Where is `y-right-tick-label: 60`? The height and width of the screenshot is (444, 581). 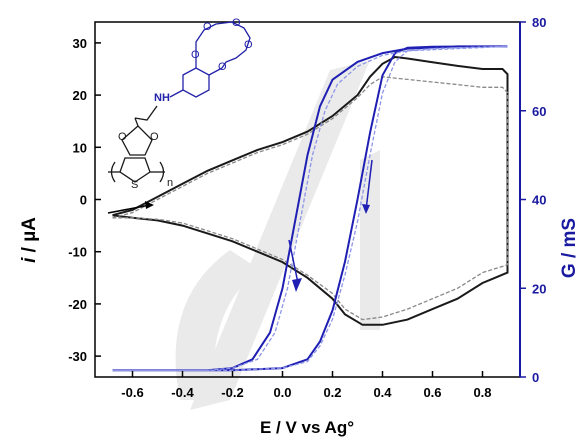
y-right-tick-label: 60 is located at coordinates (539, 111).